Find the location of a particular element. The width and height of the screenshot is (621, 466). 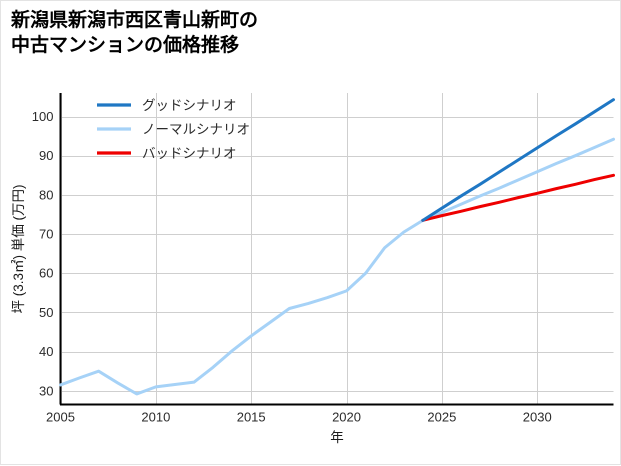

legend-label: バッドシナリオ is located at coordinates (189, 153).